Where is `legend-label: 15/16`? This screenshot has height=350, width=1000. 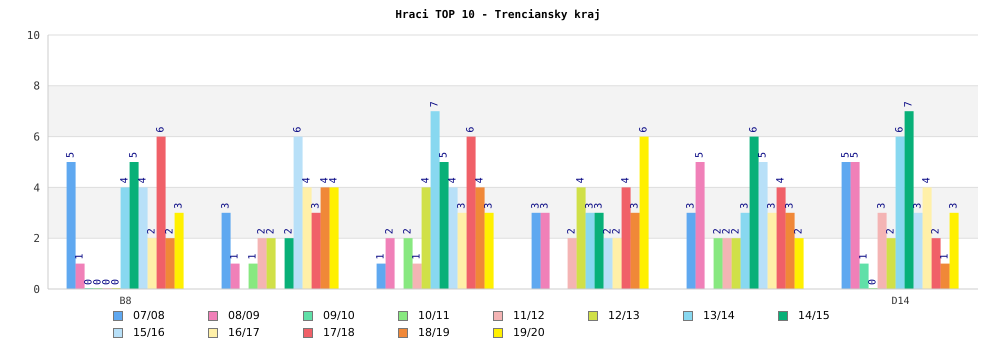
legend-label: 15/16 is located at coordinates (149, 332).